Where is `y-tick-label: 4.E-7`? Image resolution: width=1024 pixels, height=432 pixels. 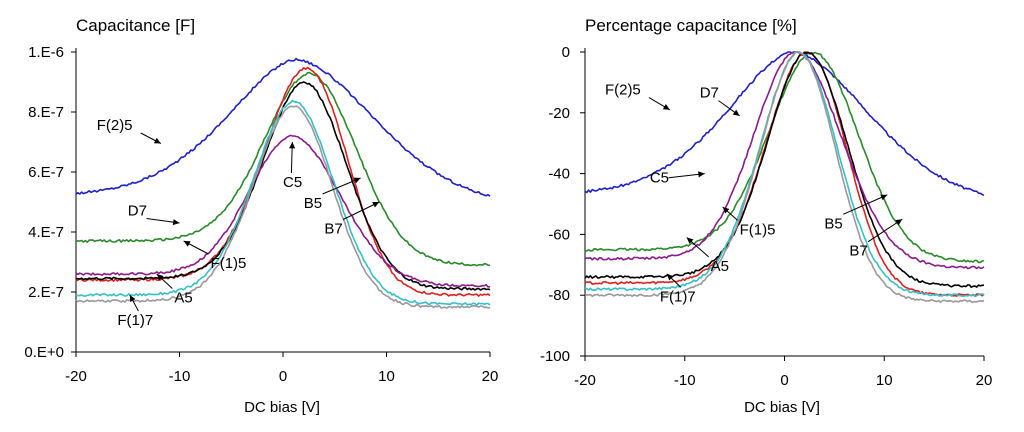
y-tick-label: 4.E-7 is located at coordinates (46, 232).